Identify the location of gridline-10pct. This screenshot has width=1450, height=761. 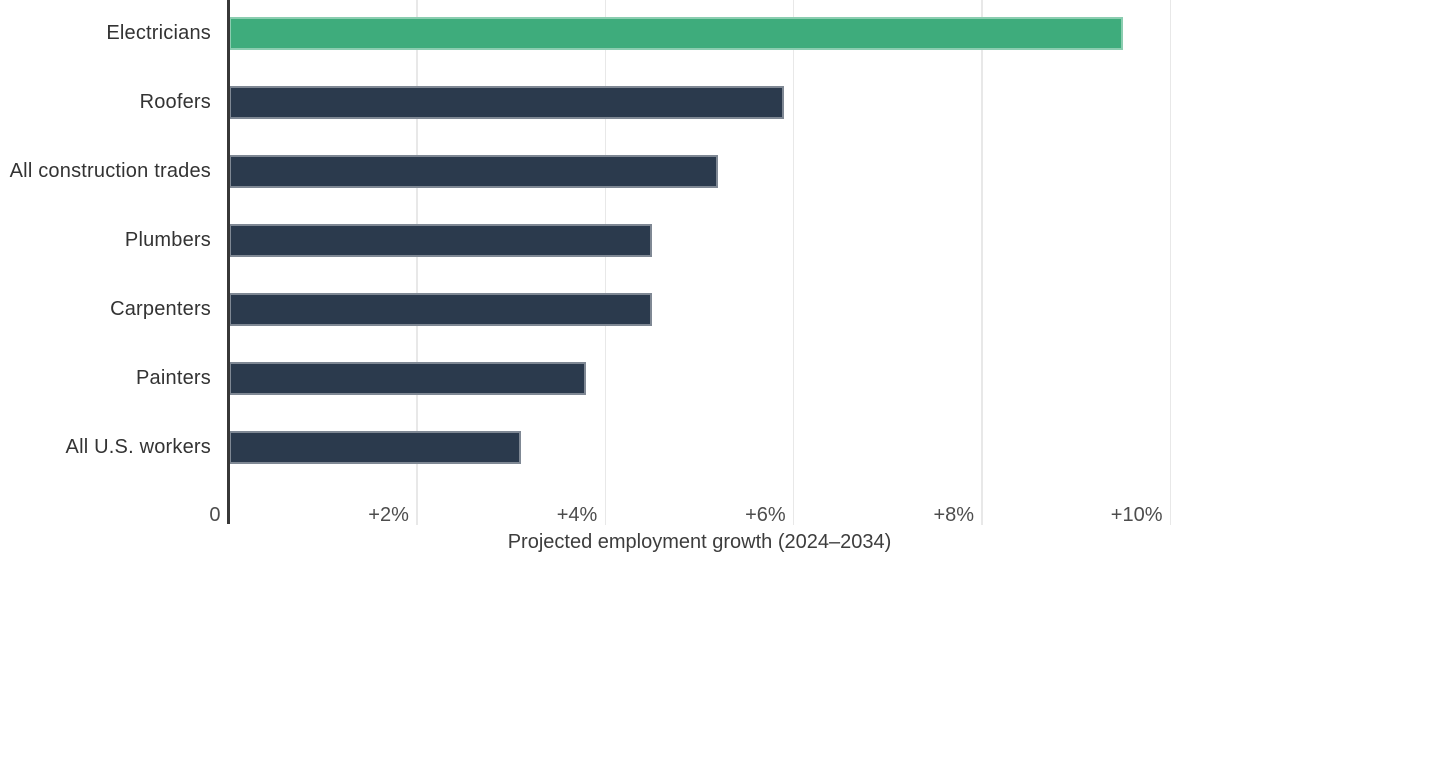
(1170, 262).